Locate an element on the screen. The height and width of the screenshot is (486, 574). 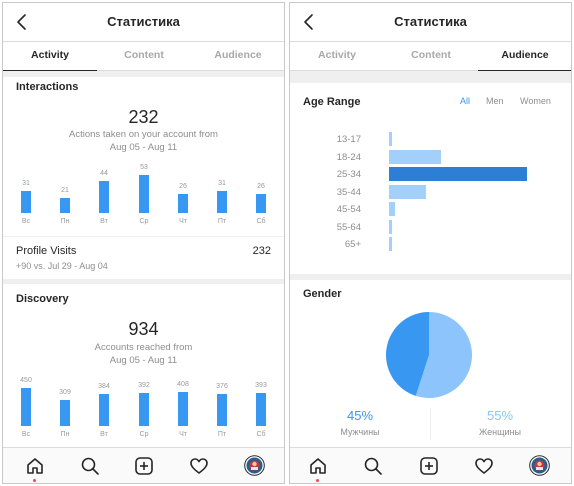
interactions-day-label: Сб is located at coordinates (261, 221).